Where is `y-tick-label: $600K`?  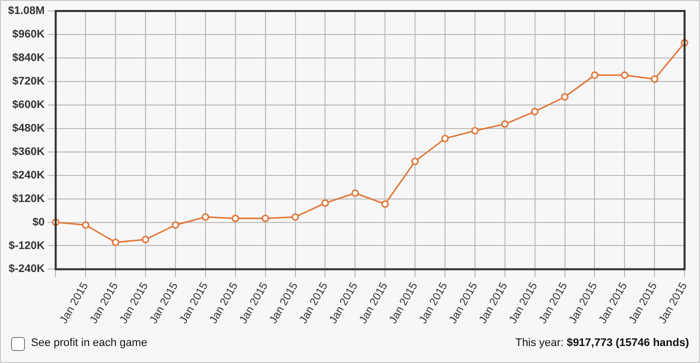
y-tick-label: $600K is located at coordinates (28, 104).